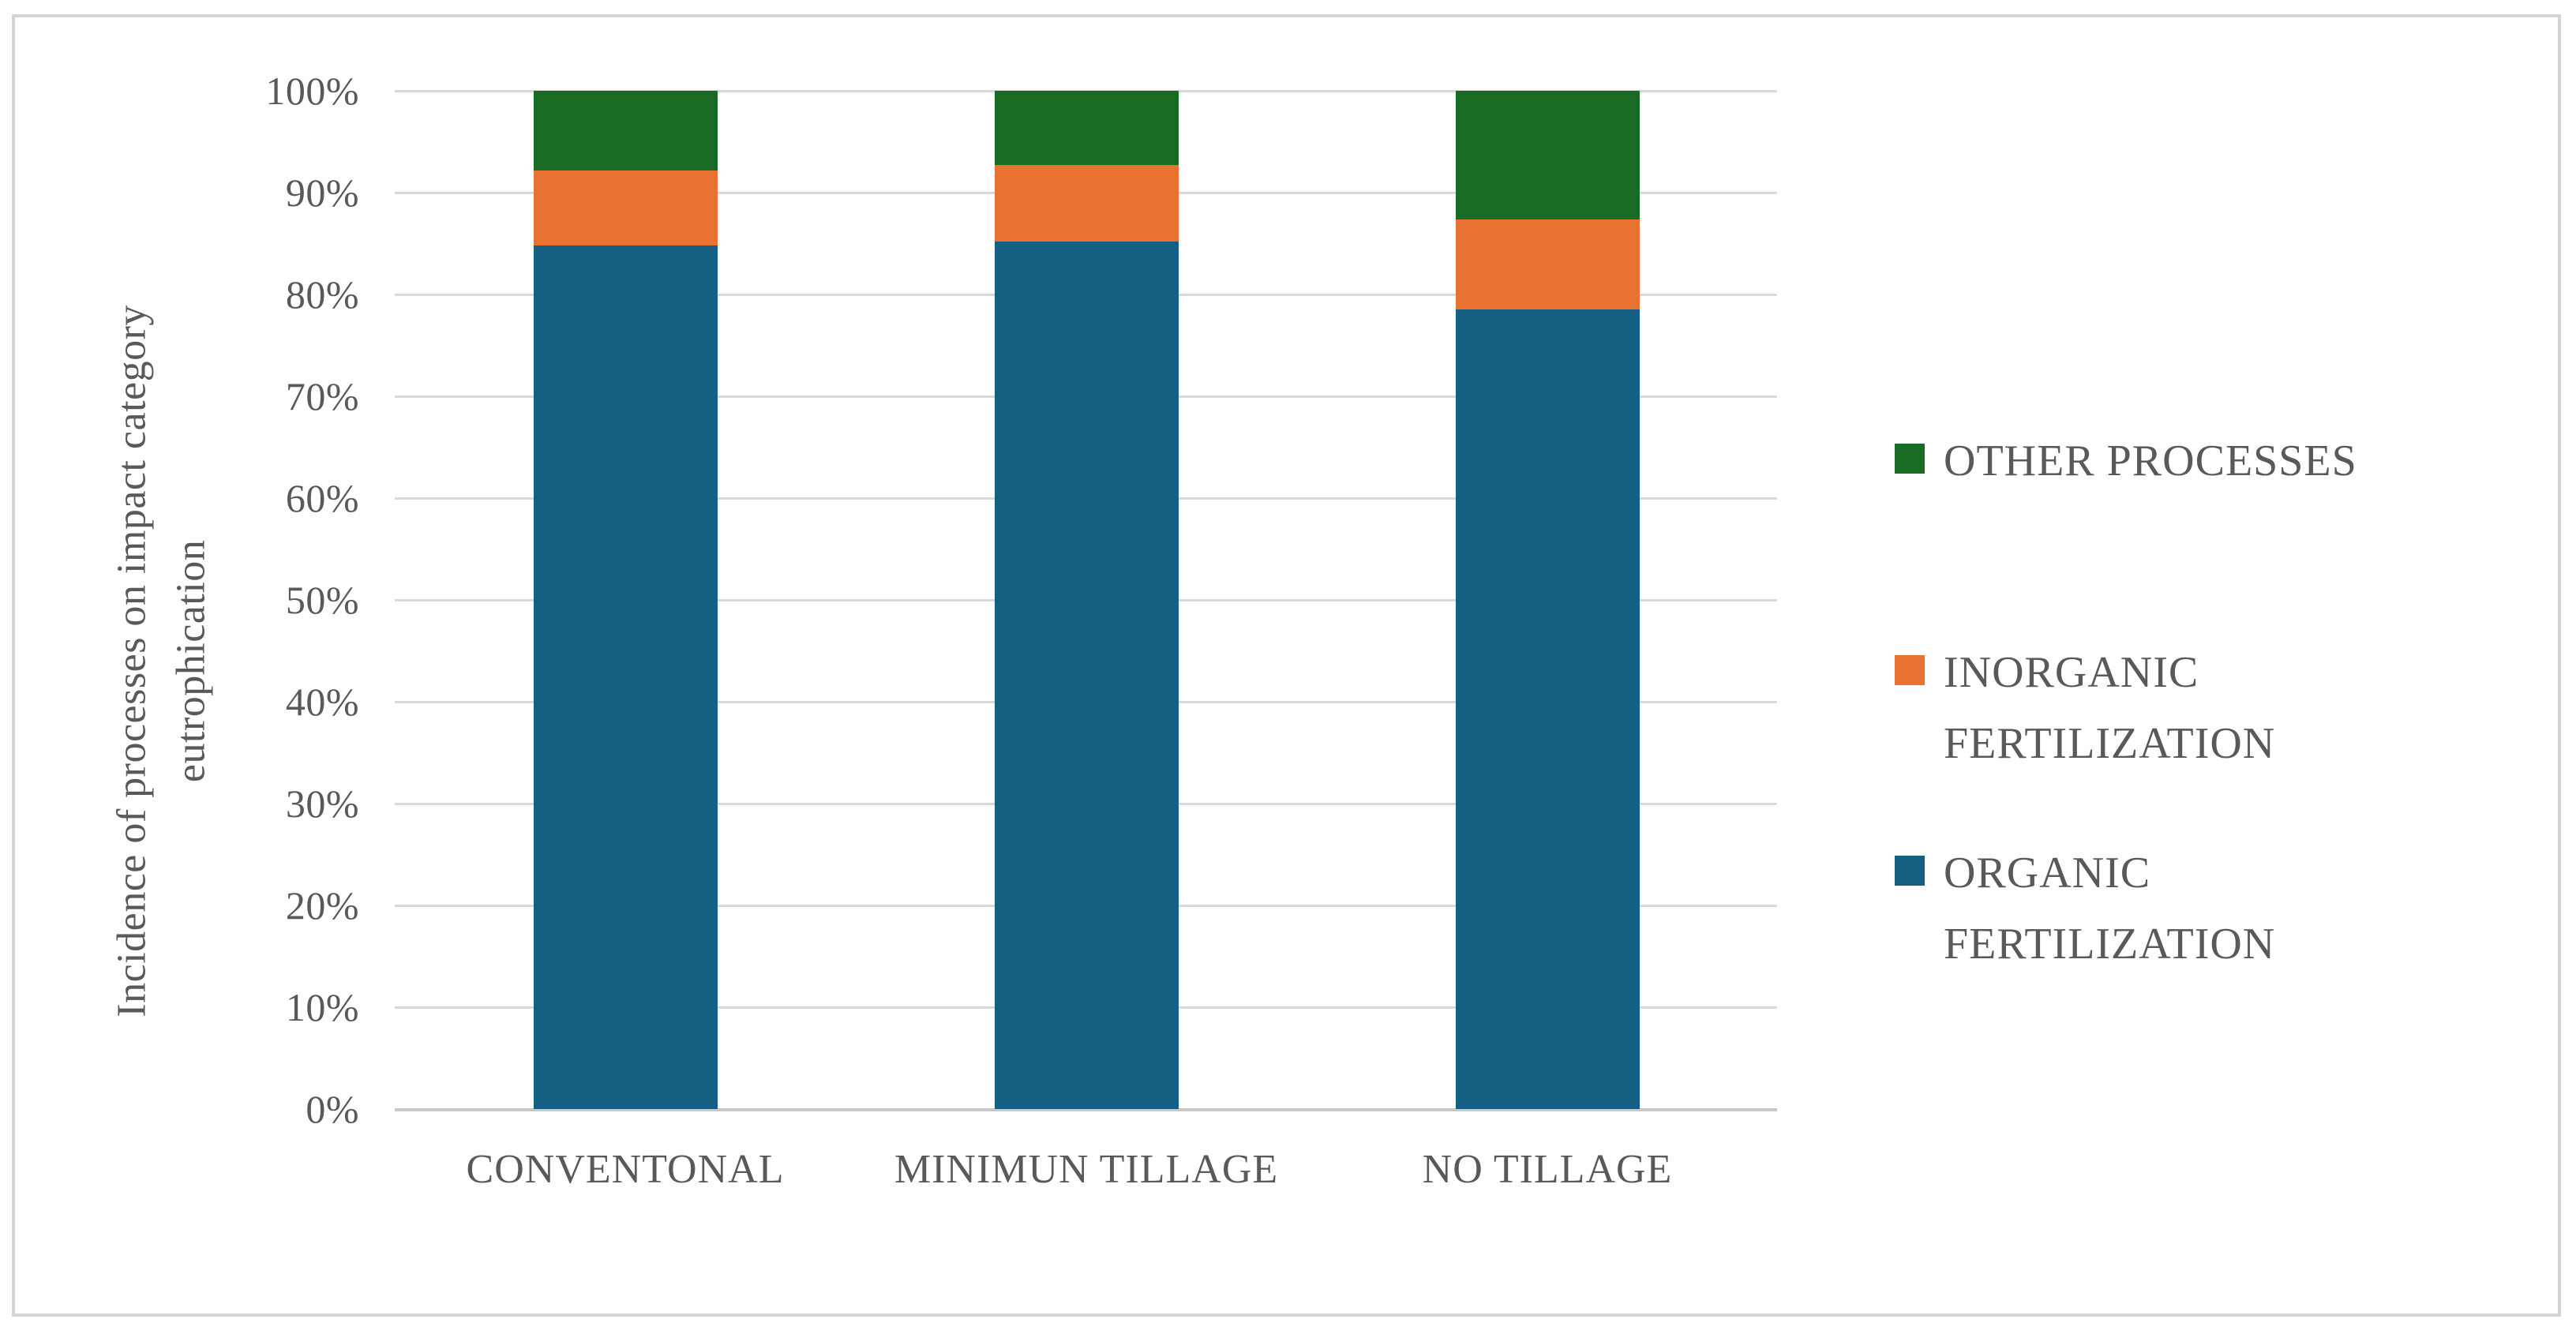 This screenshot has height=1334, width=2576. I want to click on y-axis-title-line-2: eutrophication, so click(191, 661).